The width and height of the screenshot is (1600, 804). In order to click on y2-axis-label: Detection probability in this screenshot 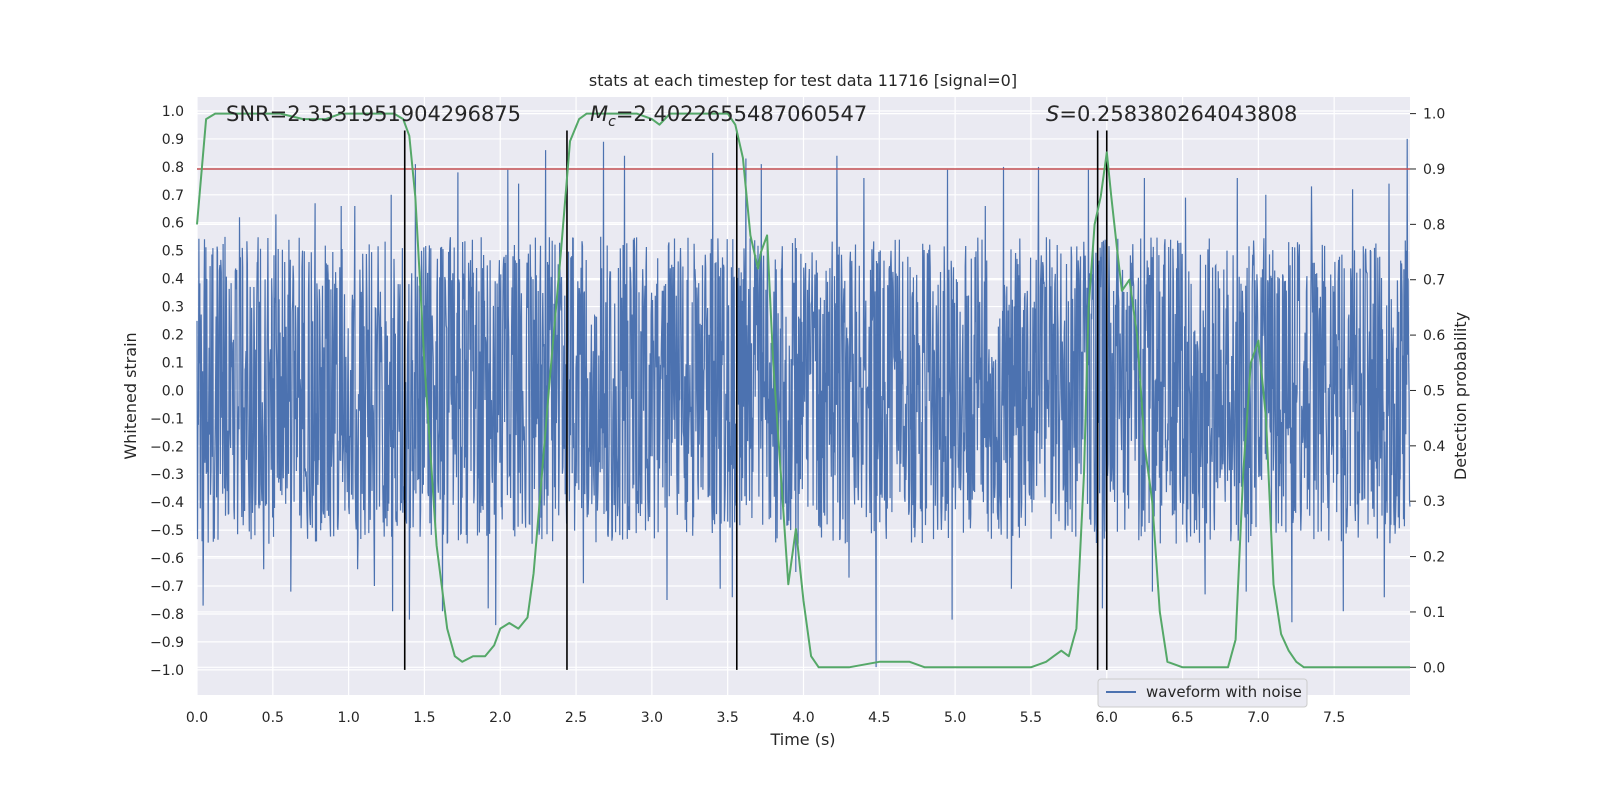, I will do `click(1460, 396)`.